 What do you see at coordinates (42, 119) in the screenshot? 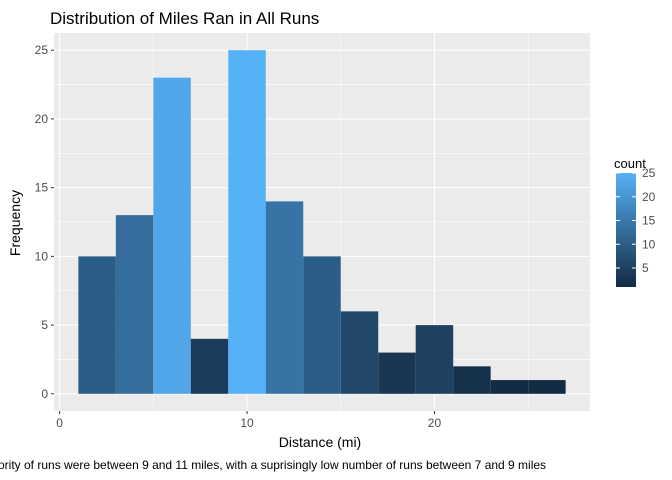
I see `y-tick-label: 20` at bounding box center [42, 119].